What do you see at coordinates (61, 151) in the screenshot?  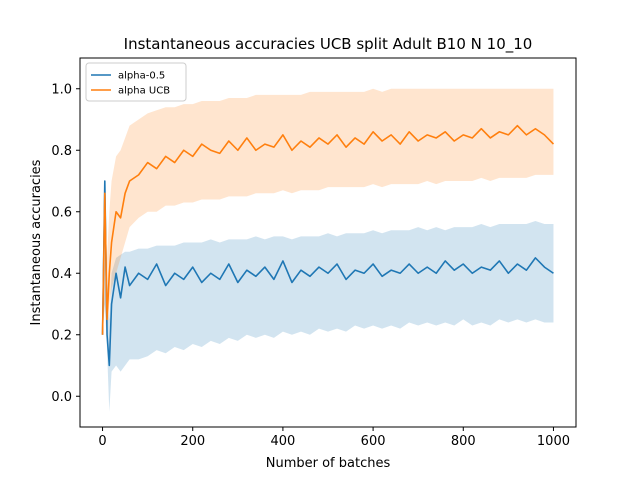 I see `y-tick-label: 0.8` at bounding box center [61, 151].